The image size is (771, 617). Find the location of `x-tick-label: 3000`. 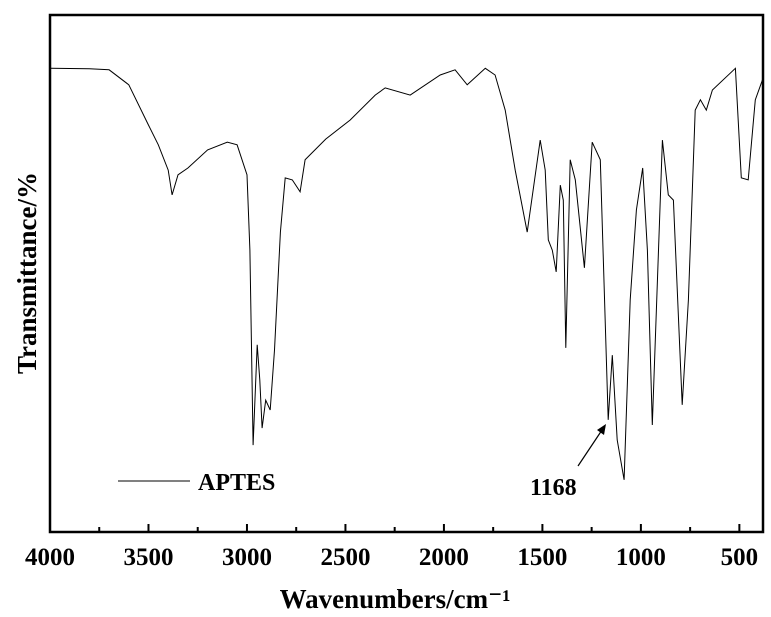

x-tick-label: 3000 is located at coordinates (247, 557).